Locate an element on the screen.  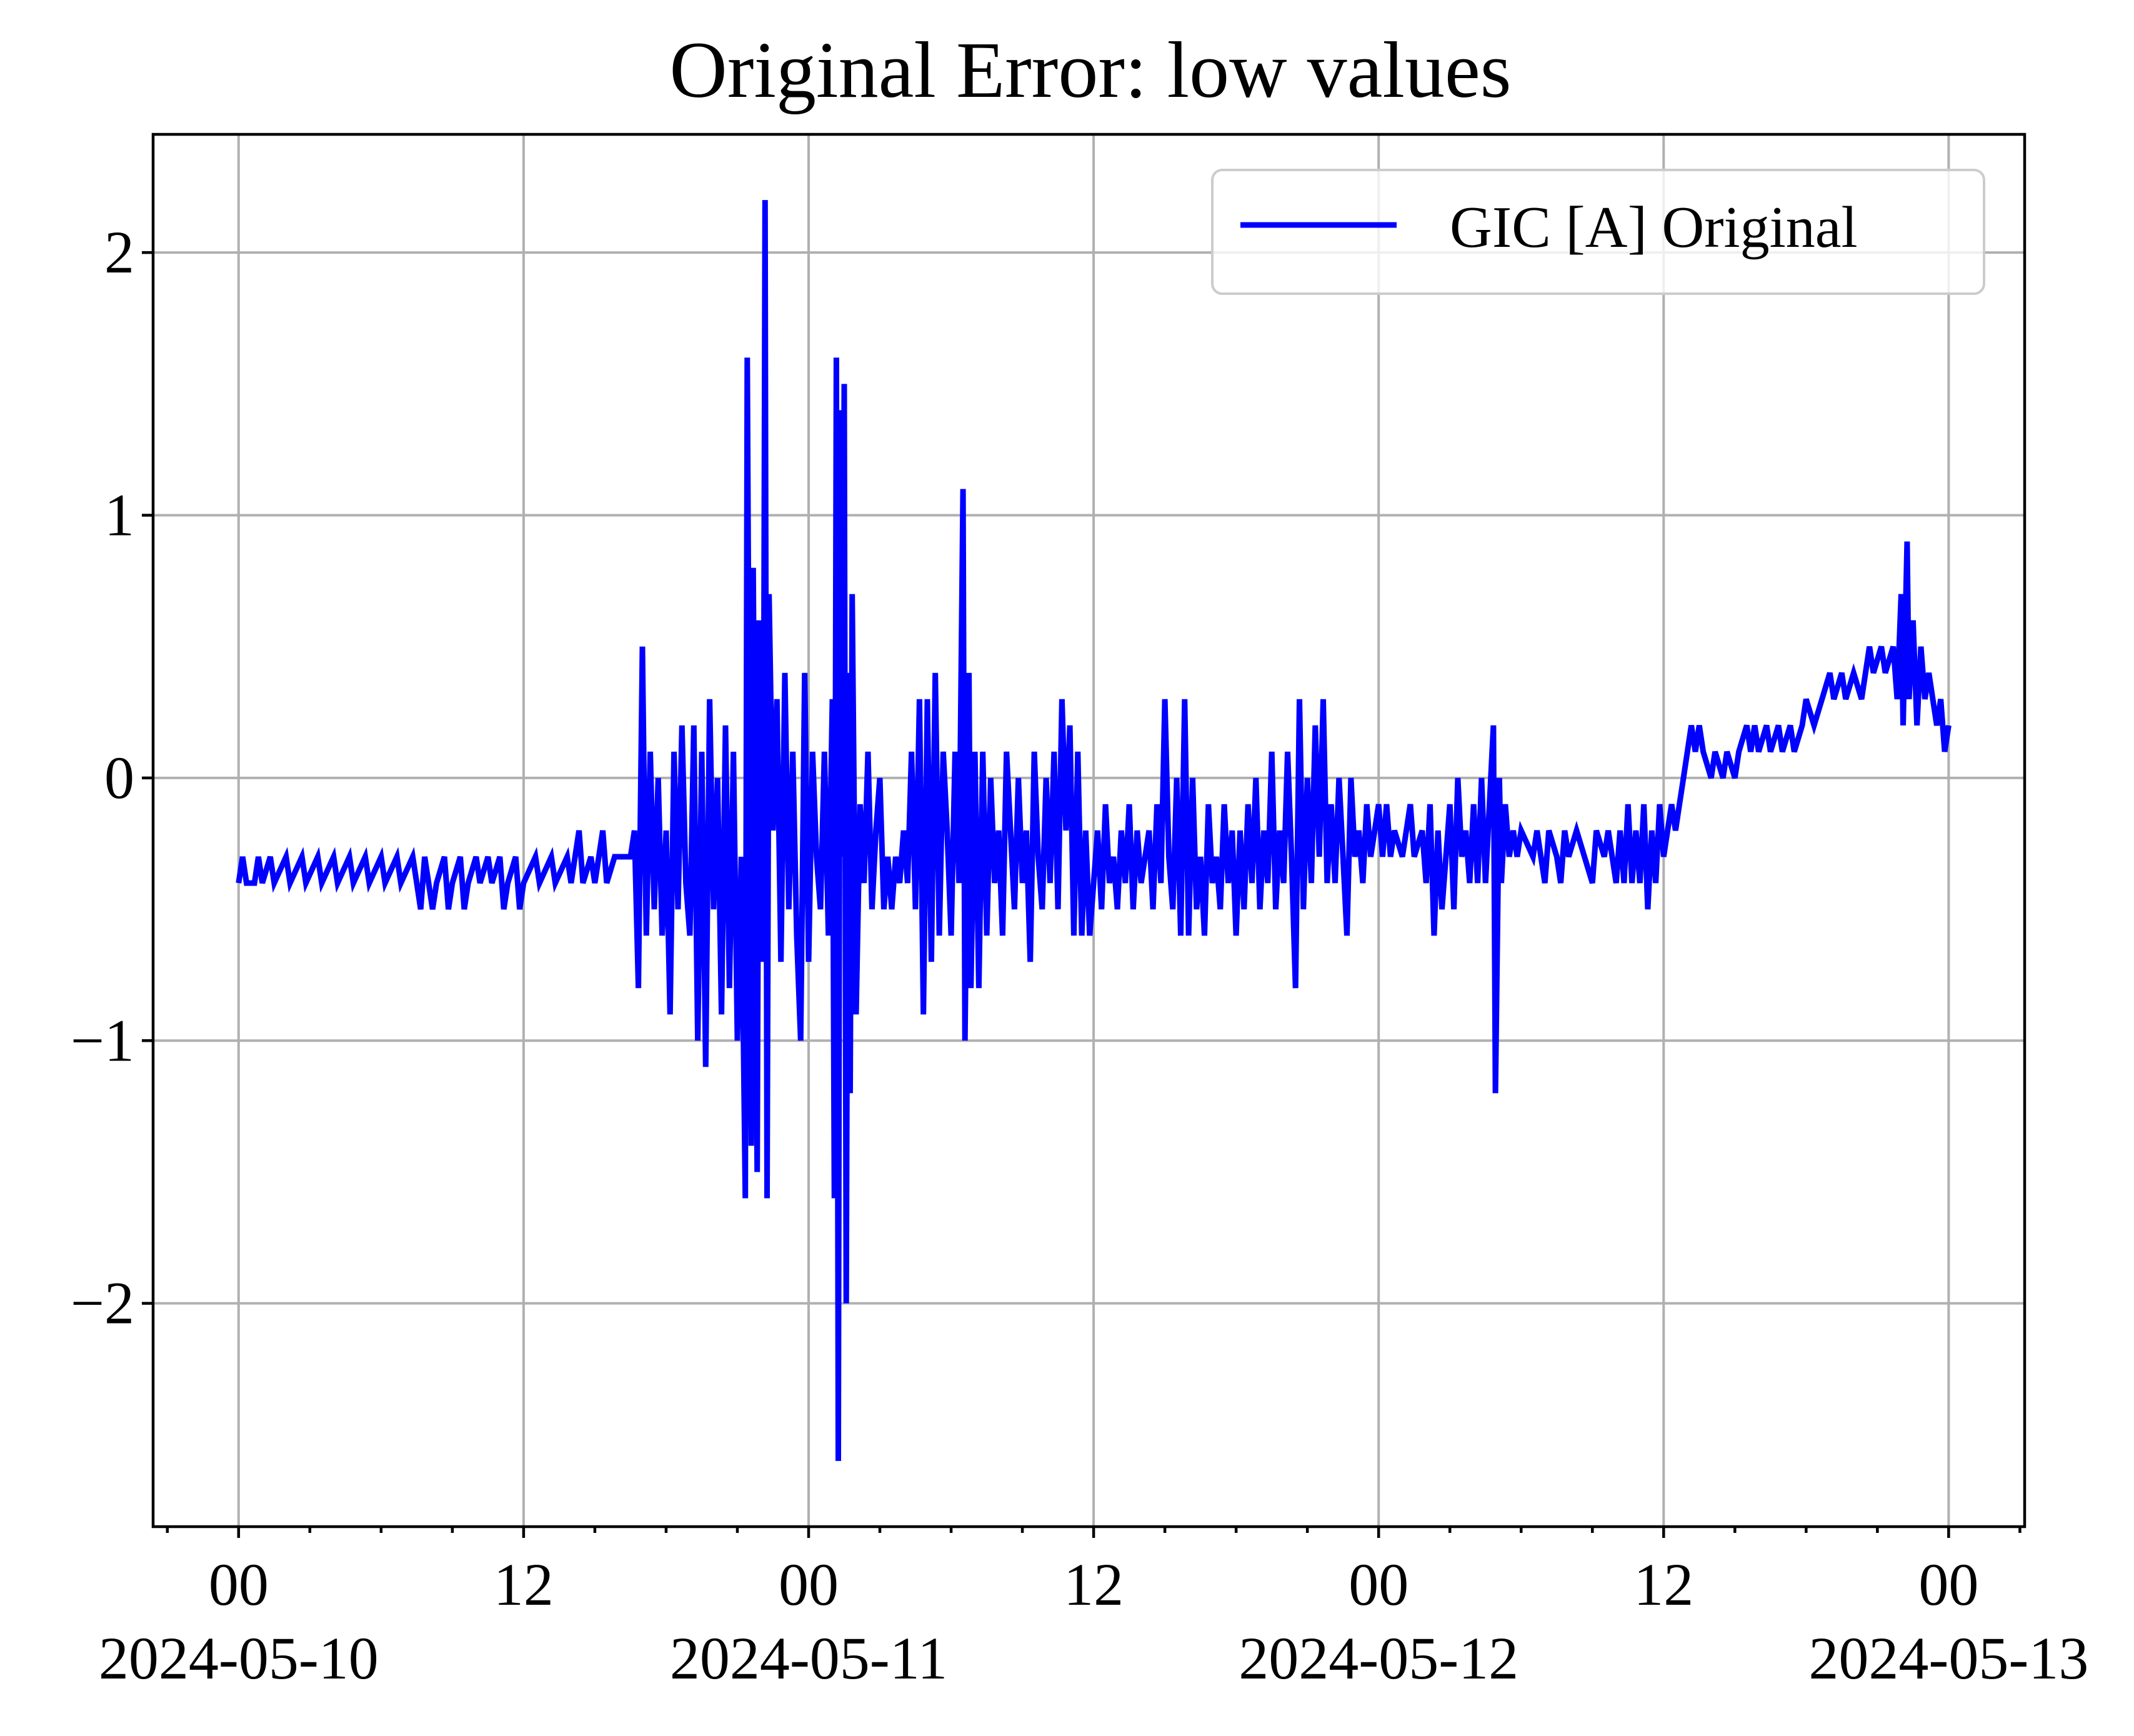
y-tick-label: 0 is located at coordinates (119, 777).